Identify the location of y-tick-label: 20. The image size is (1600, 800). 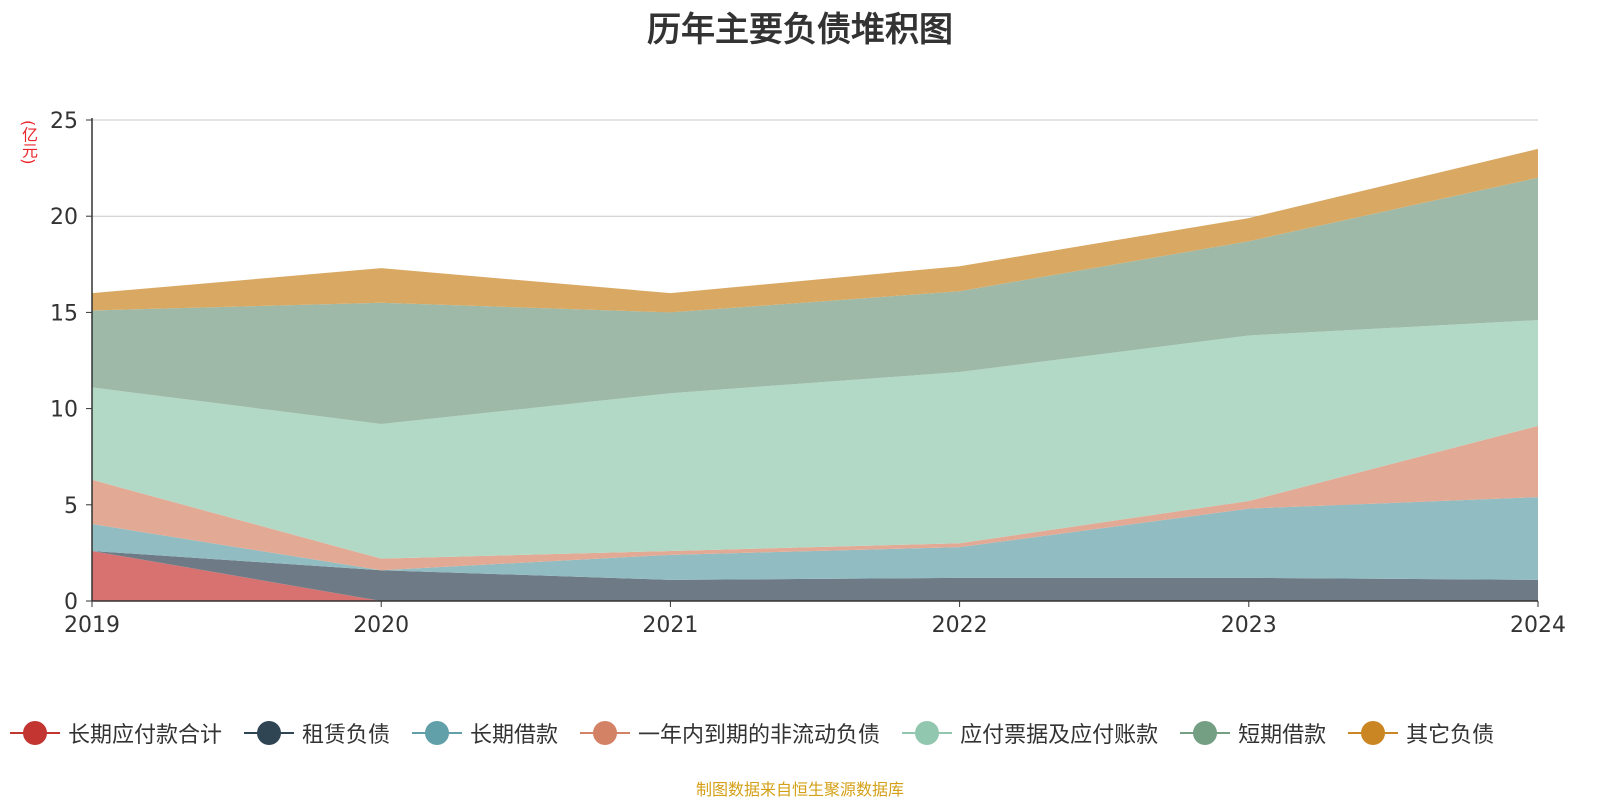
(64, 217).